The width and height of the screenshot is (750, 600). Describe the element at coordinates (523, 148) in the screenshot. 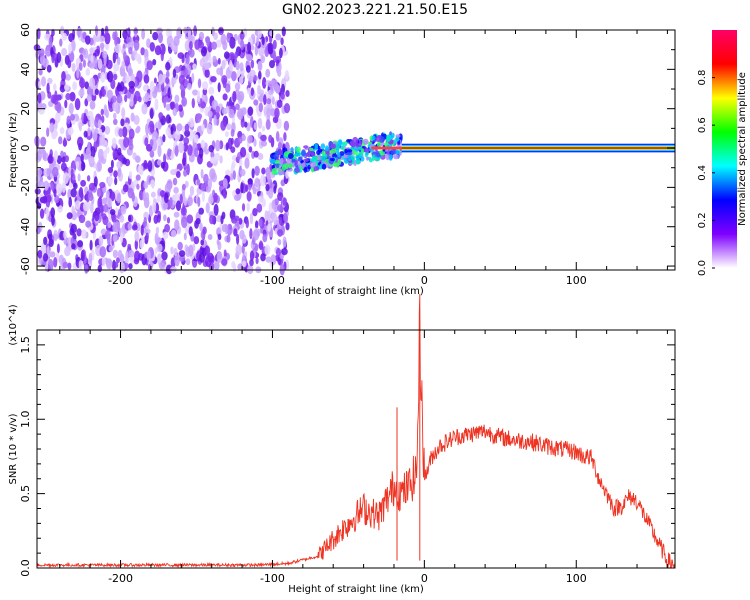

I see `signal-line` at that location.